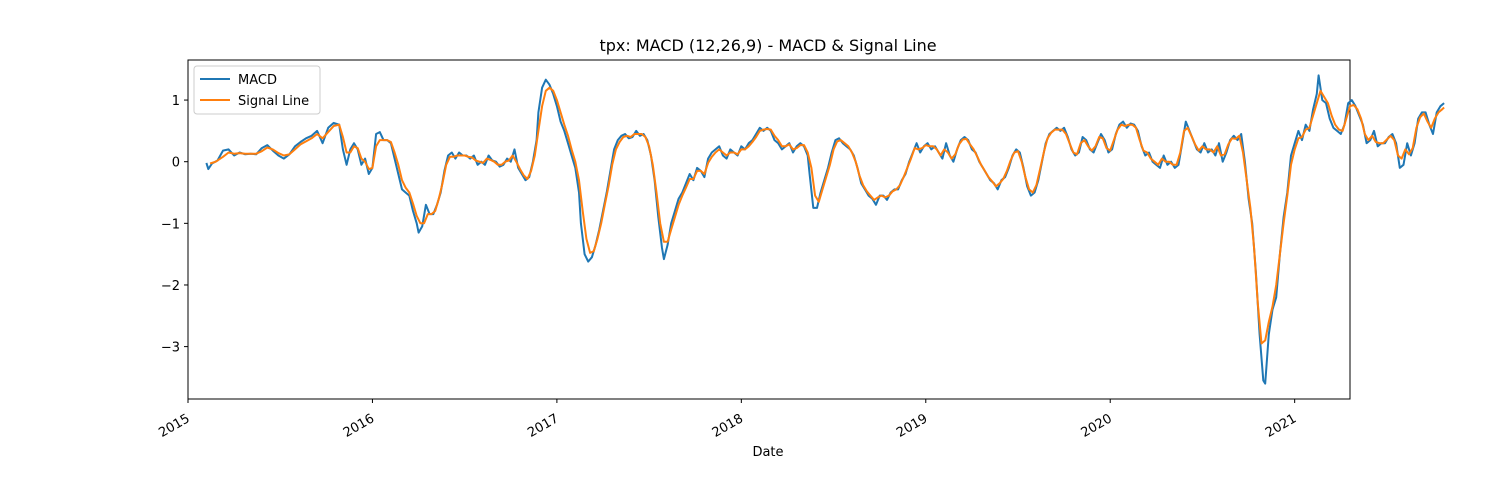  I want to click on legend: MACD Signal Line, so click(257, 90).